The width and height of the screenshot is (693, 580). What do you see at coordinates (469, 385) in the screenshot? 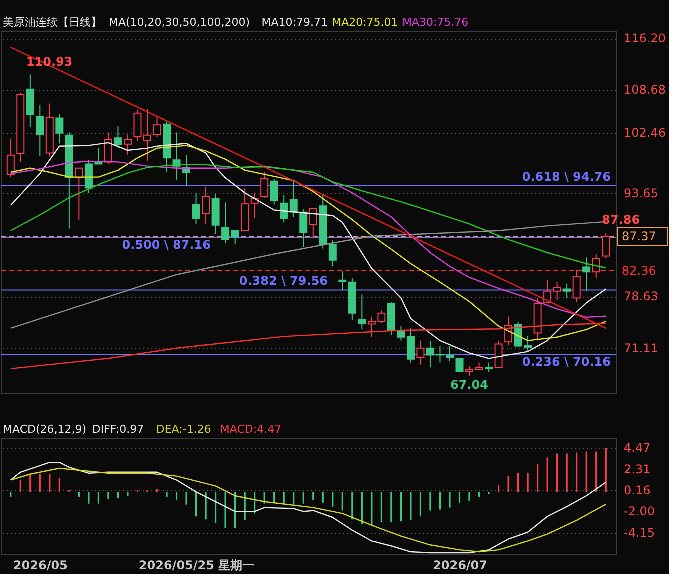
I see `annotation: 67.04` at bounding box center [469, 385].